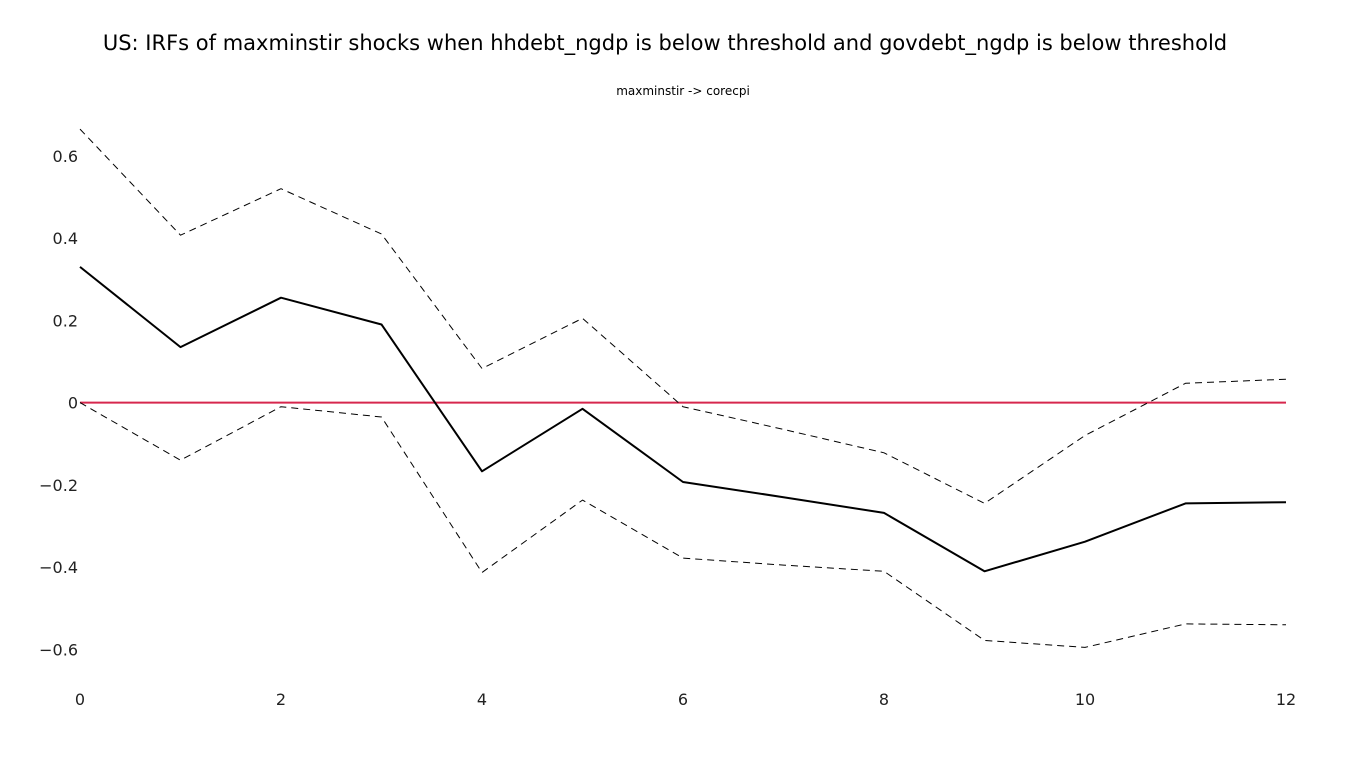  I want to click on x-tick-label: 8, so click(884, 699).